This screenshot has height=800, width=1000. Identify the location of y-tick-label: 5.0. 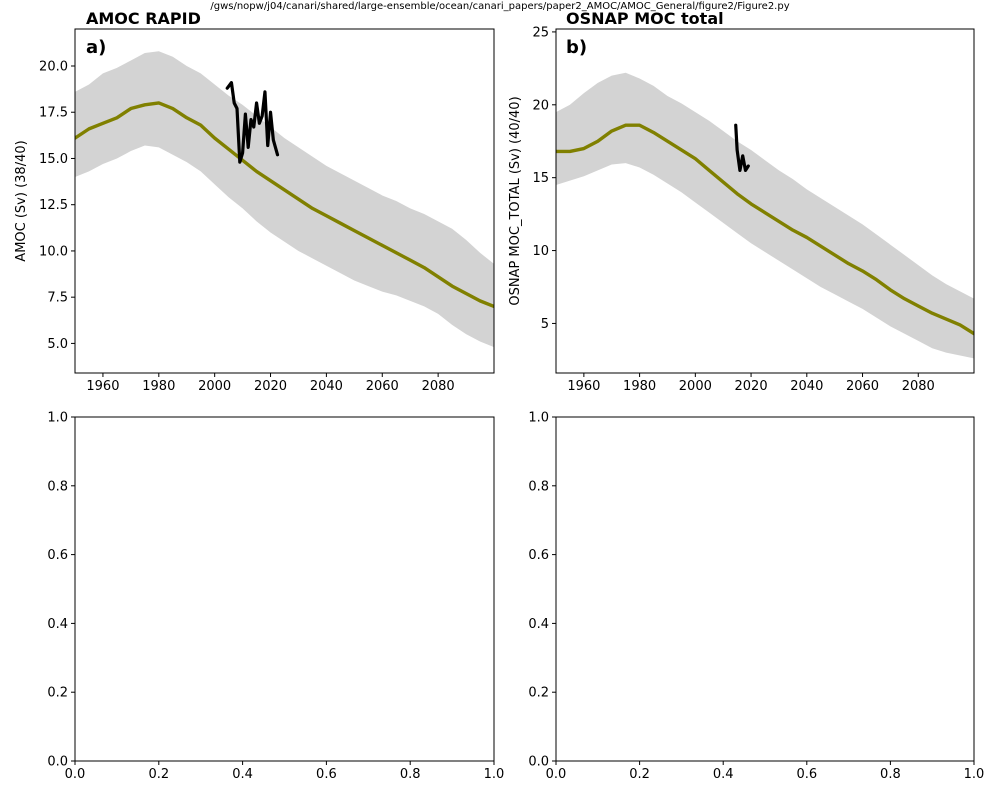
(57, 344).